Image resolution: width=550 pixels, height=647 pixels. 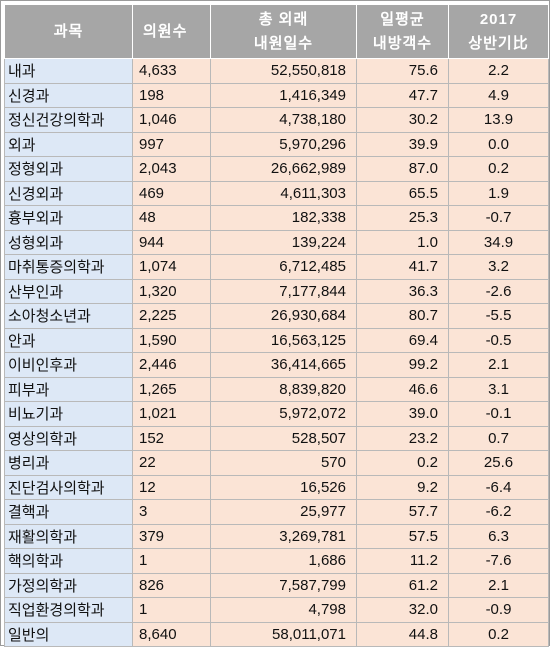 I want to click on header-total-visits-line1: 총 외래, so click(x=283, y=19).